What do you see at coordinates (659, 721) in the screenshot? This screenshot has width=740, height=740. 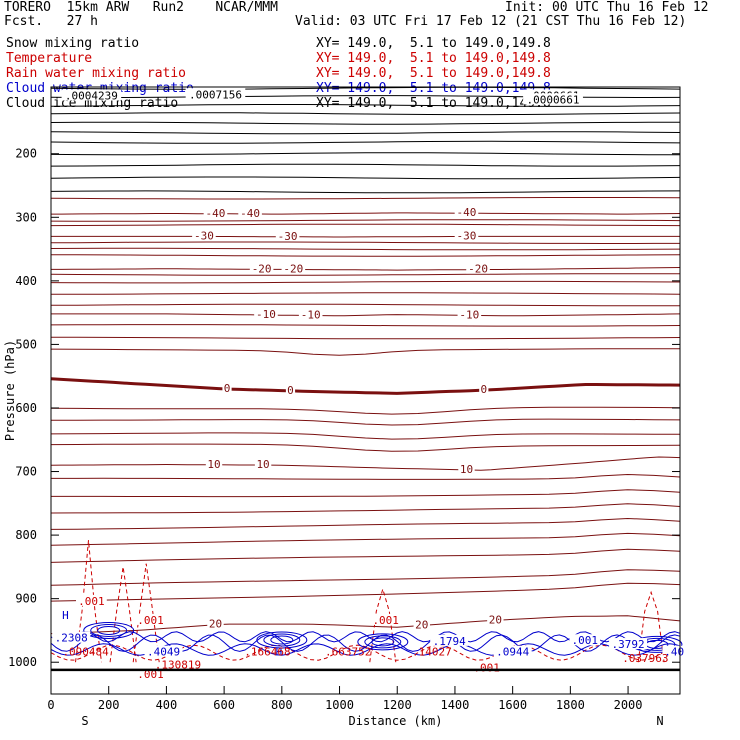 I see `north-label: N` at bounding box center [659, 721].